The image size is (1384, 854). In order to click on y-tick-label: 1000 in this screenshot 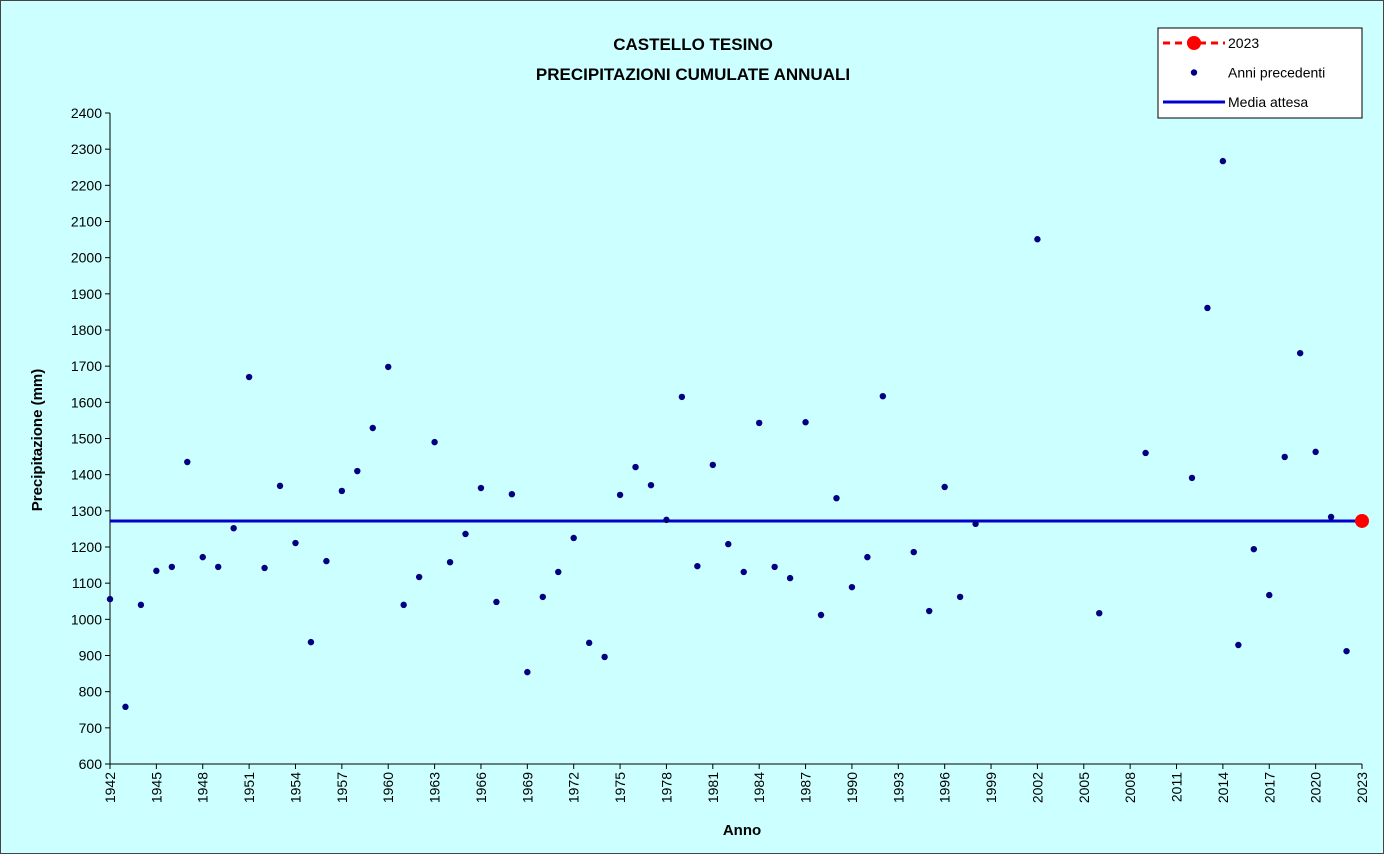, I will do `click(86, 619)`.